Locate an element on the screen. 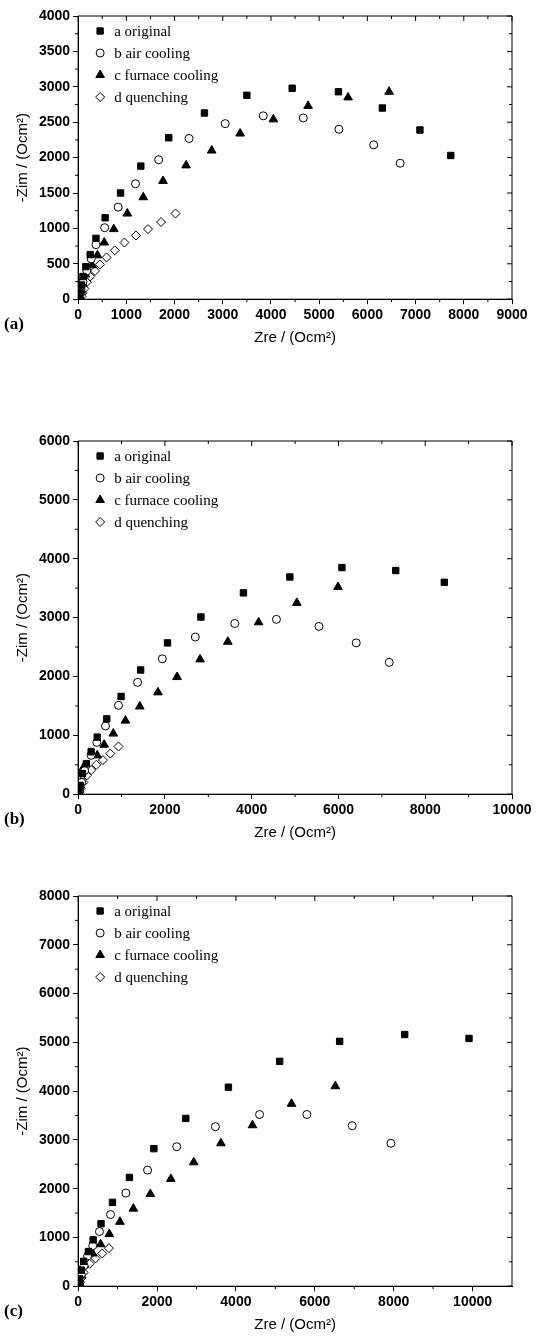  y-tick-label: 1500 is located at coordinates (54, 191).